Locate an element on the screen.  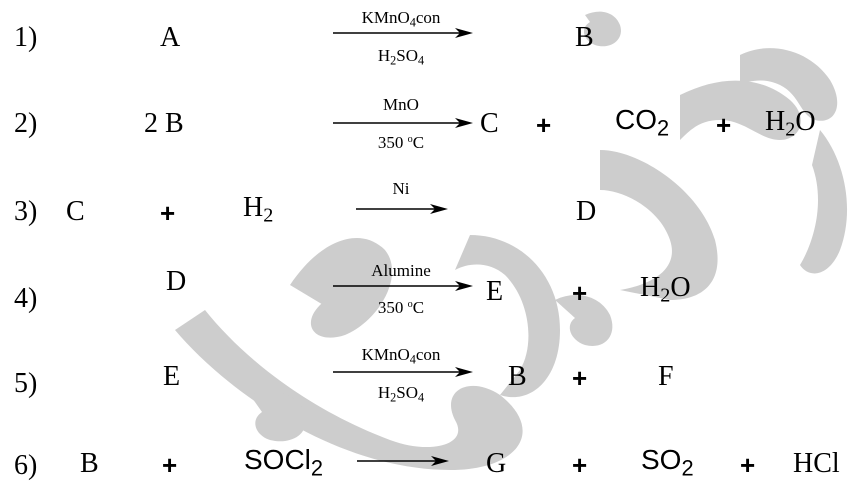
condition-bottom-2: 350 oC is located at coordinates (401, 142).